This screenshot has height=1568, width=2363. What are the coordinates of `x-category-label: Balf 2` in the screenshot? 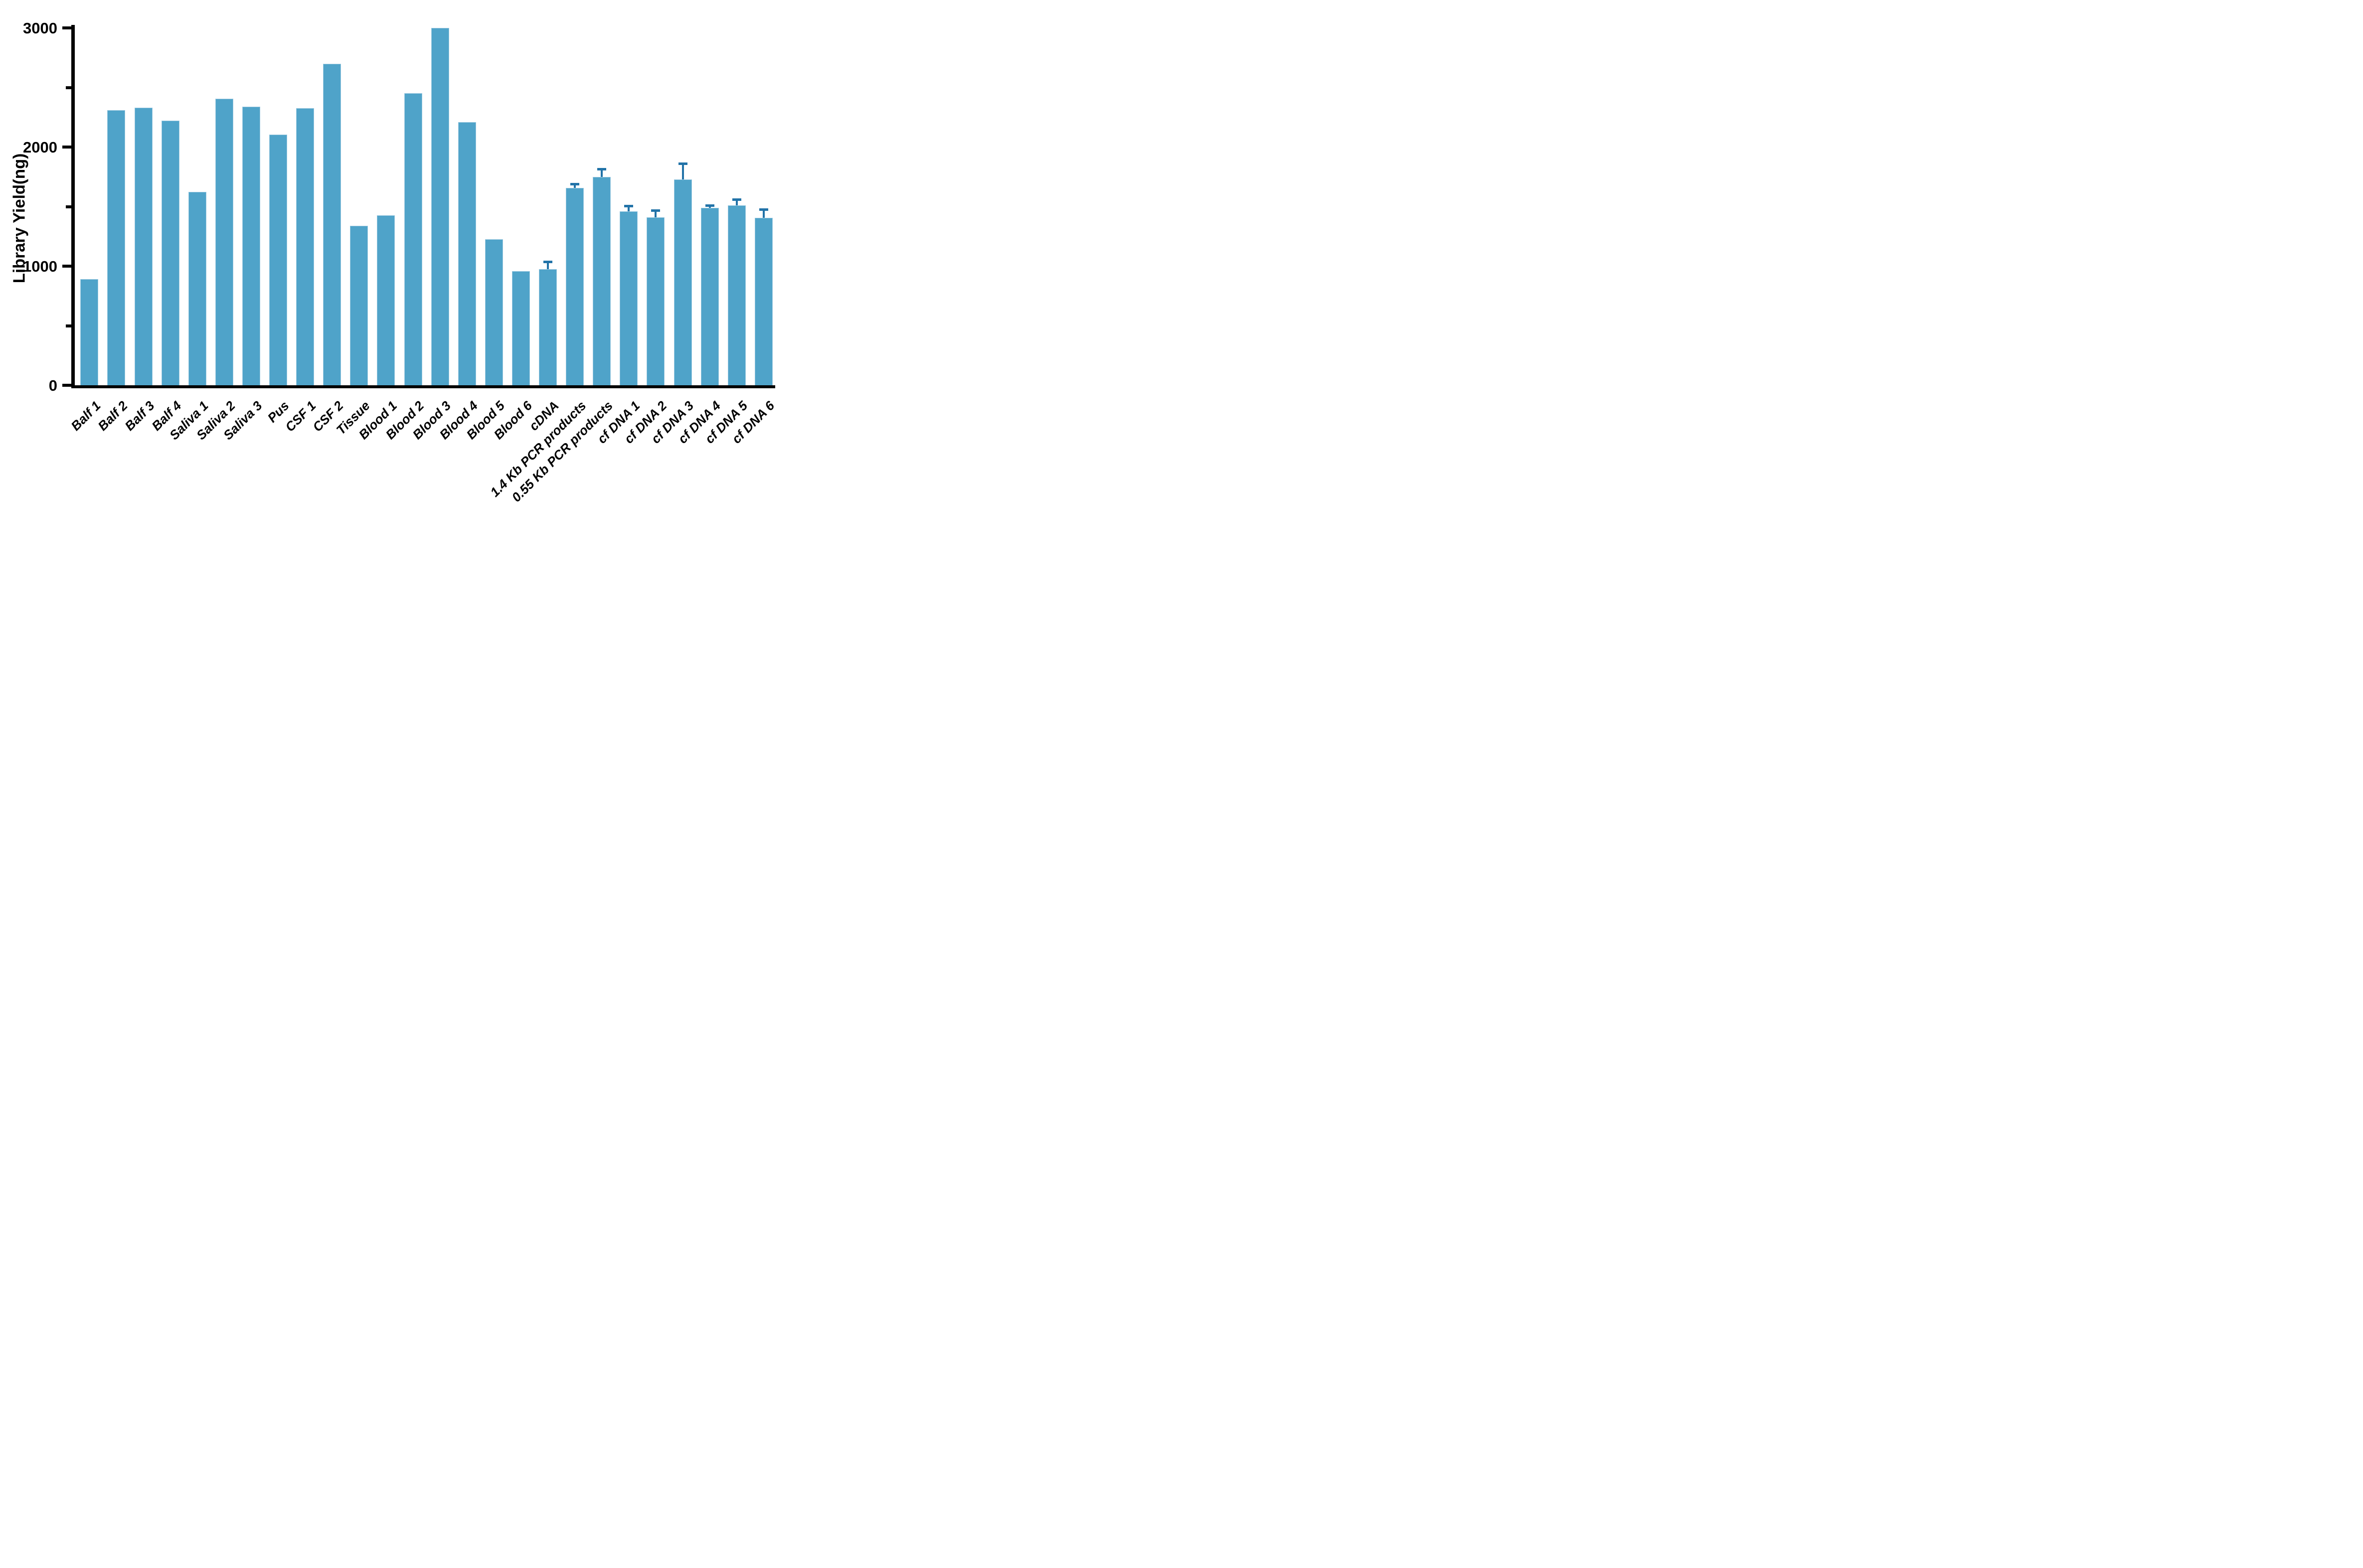 It's located at (112, 416).